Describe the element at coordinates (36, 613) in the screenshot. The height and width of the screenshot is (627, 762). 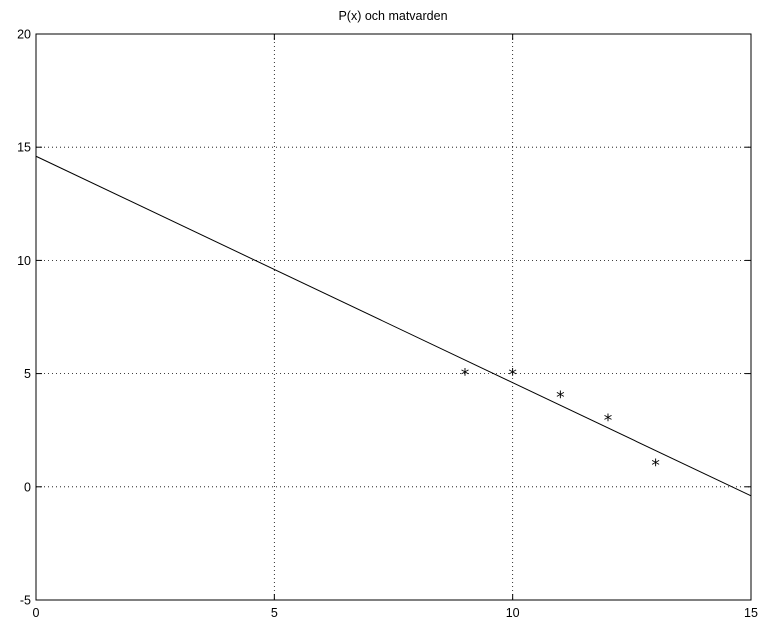
I see `x-tick-label: 0` at that location.